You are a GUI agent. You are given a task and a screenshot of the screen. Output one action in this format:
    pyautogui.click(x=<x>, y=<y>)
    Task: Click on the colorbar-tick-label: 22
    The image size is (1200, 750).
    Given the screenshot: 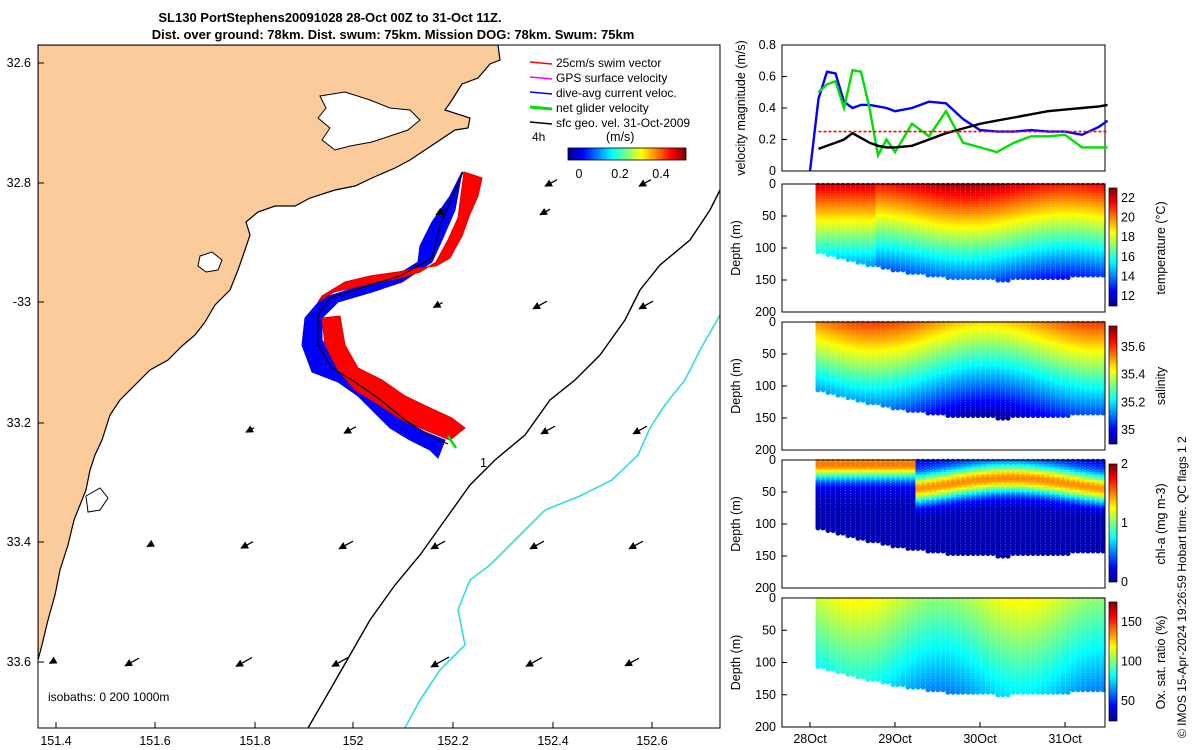 What is the action you would take?
    pyautogui.click(x=1128, y=198)
    